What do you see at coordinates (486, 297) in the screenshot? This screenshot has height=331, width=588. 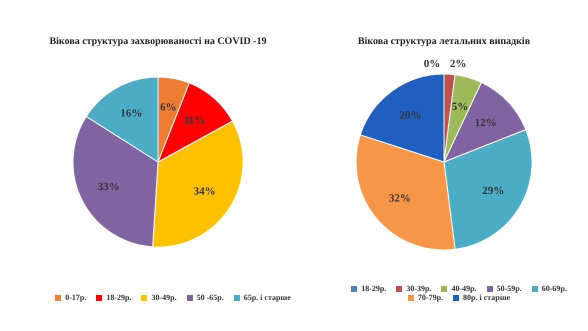 I see `legend-label: 80р. і старше` at bounding box center [486, 297].